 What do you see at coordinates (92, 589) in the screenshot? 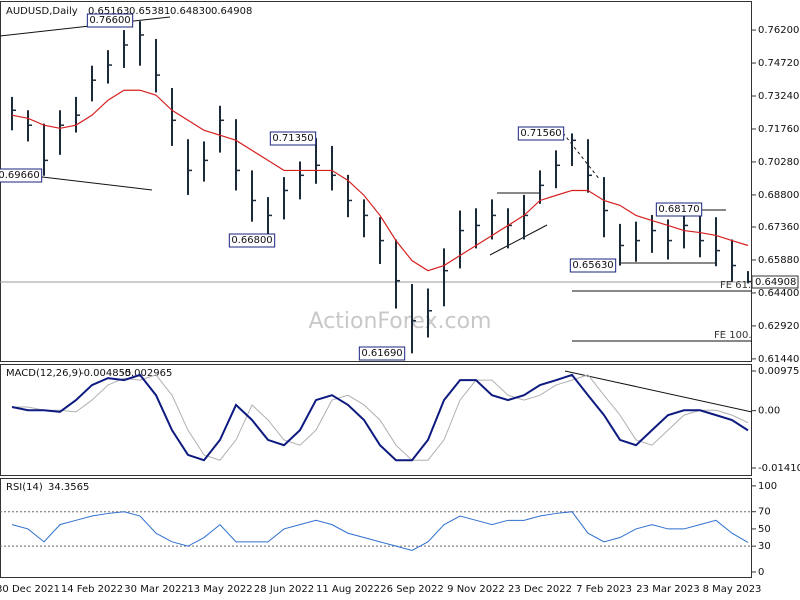
I see `x-tick-label: 14 Feb 2022` at bounding box center [92, 589].